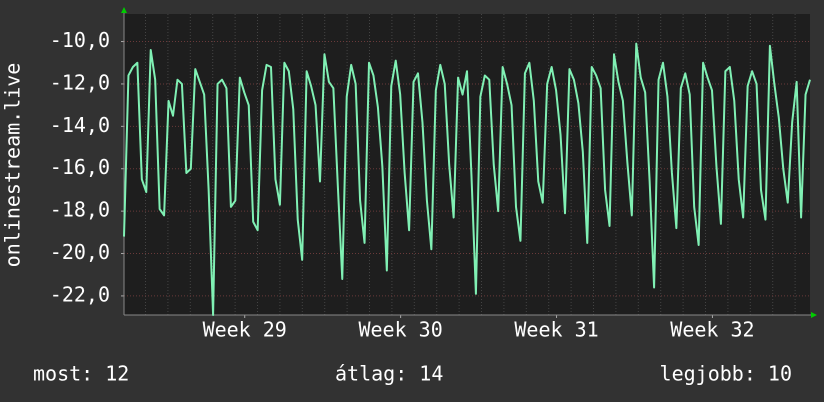  What do you see at coordinates (80, 167) in the screenshot?
I see `y-tick-label: -16,0` at bounding box center [80, 167].